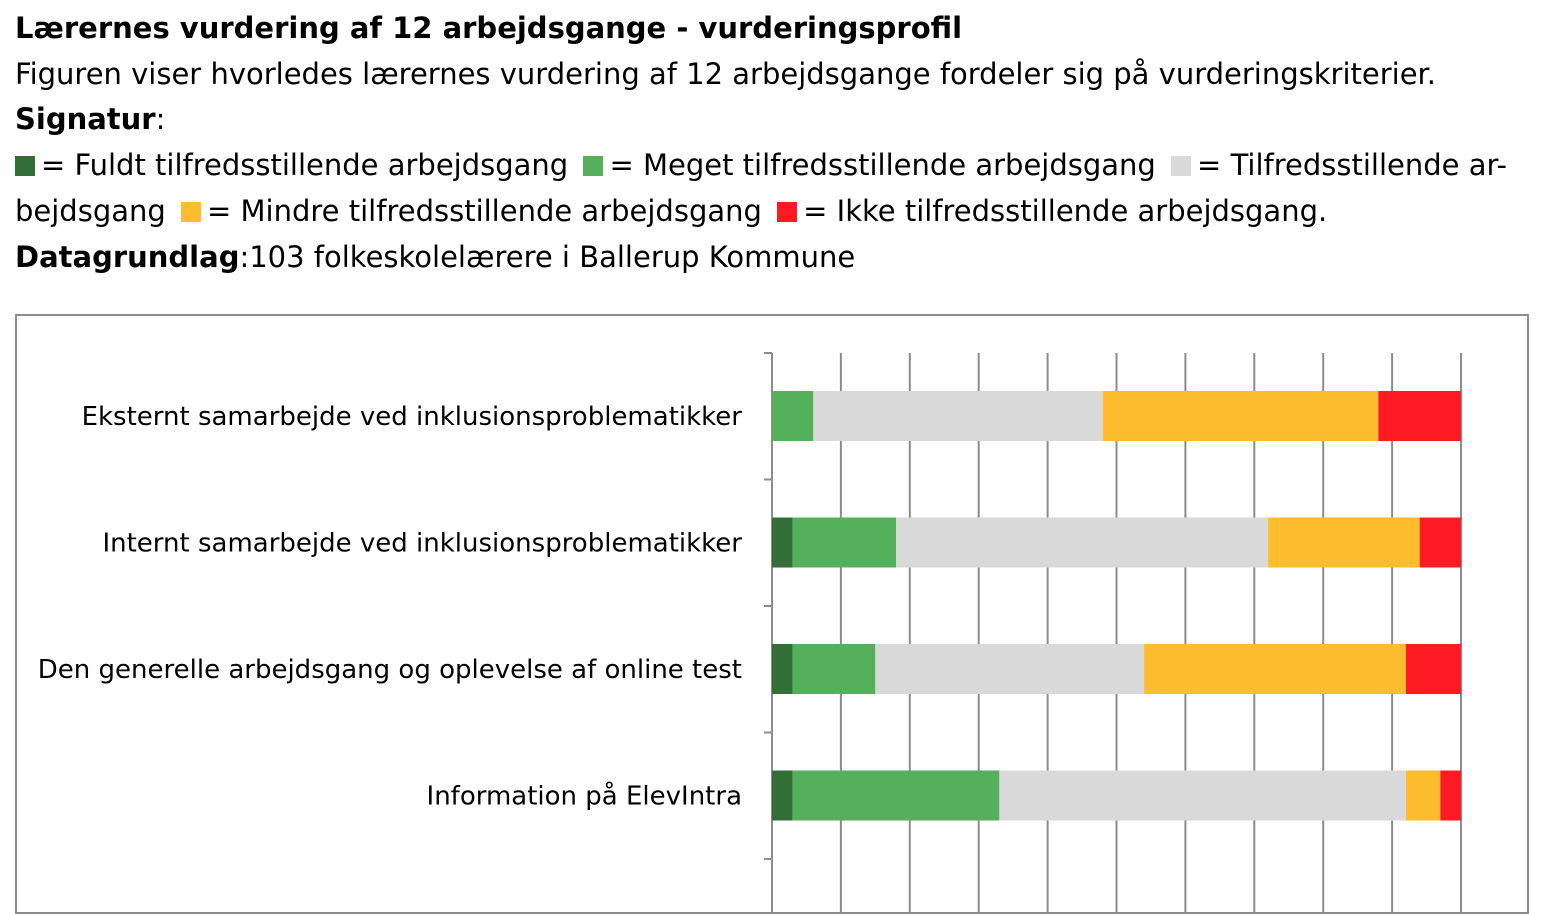 This screenshot has height=914, width=1546. I want to click on mindre-swatch, so click(191, 212).